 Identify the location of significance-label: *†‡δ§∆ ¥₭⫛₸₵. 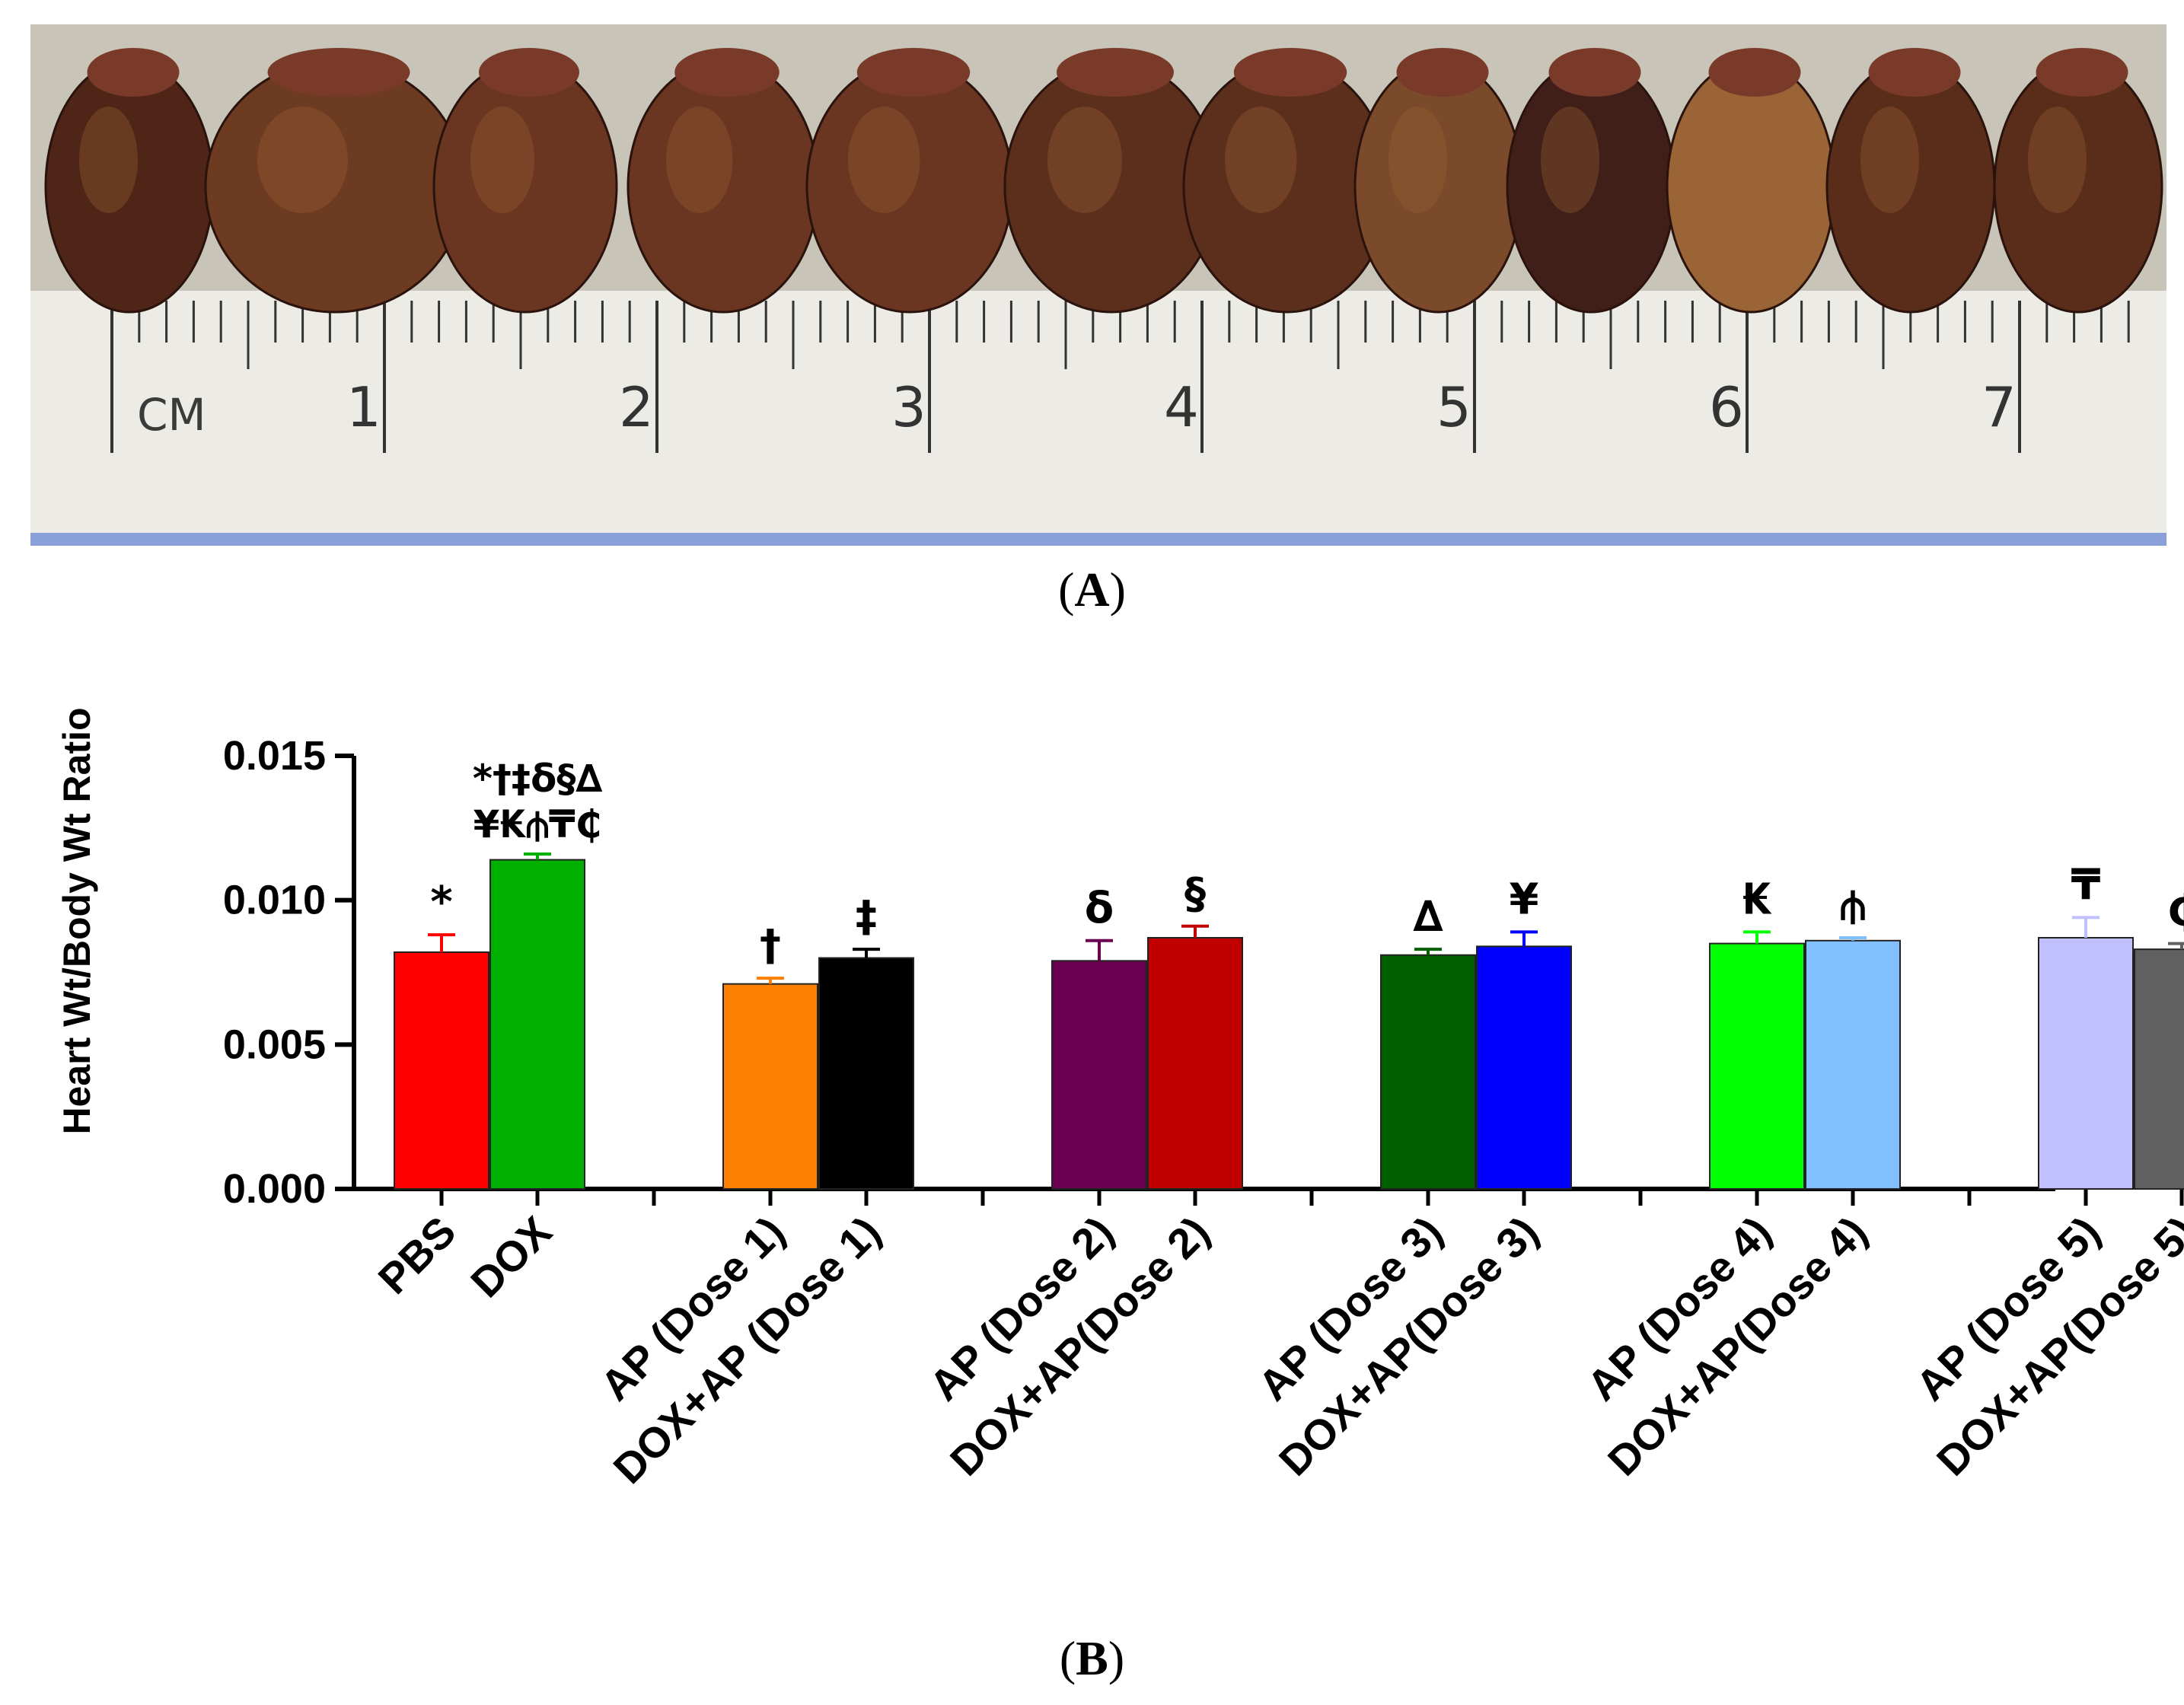
(537, 801).